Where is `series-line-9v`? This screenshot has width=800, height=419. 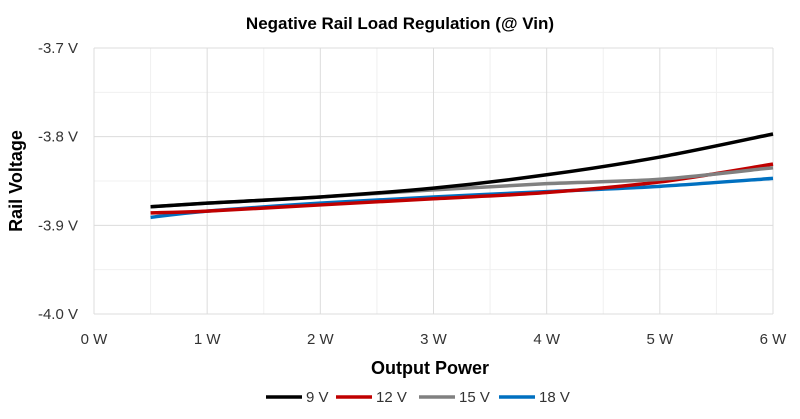 series-line-9v is located at coordinates (462, 170).